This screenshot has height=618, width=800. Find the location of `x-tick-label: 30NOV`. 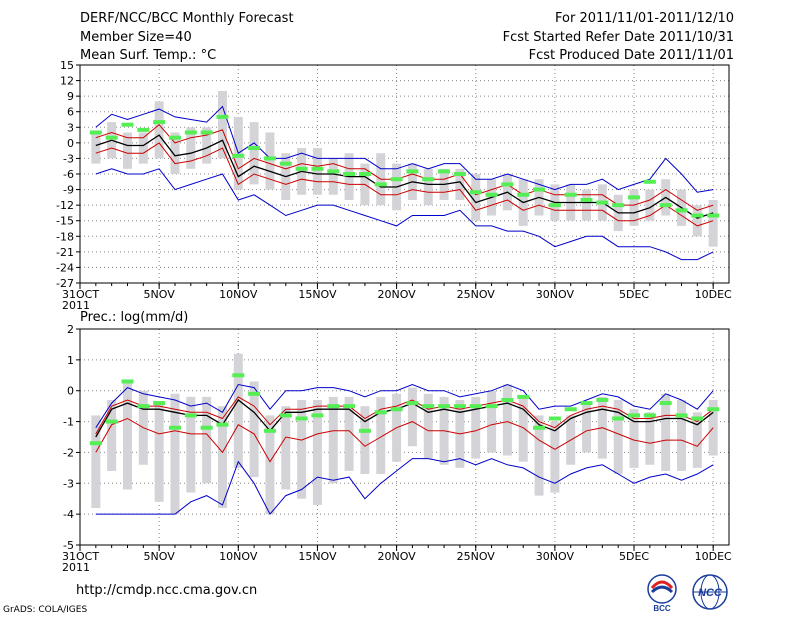

x-tick-label: 30NOV is located at coordinates (555, 556).